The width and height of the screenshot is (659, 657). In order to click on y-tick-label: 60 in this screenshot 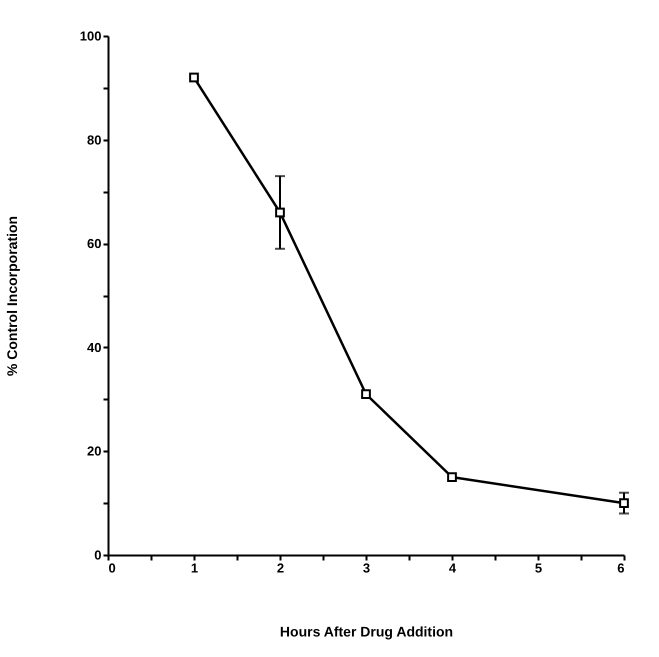, I will do `click(94, 244)`.